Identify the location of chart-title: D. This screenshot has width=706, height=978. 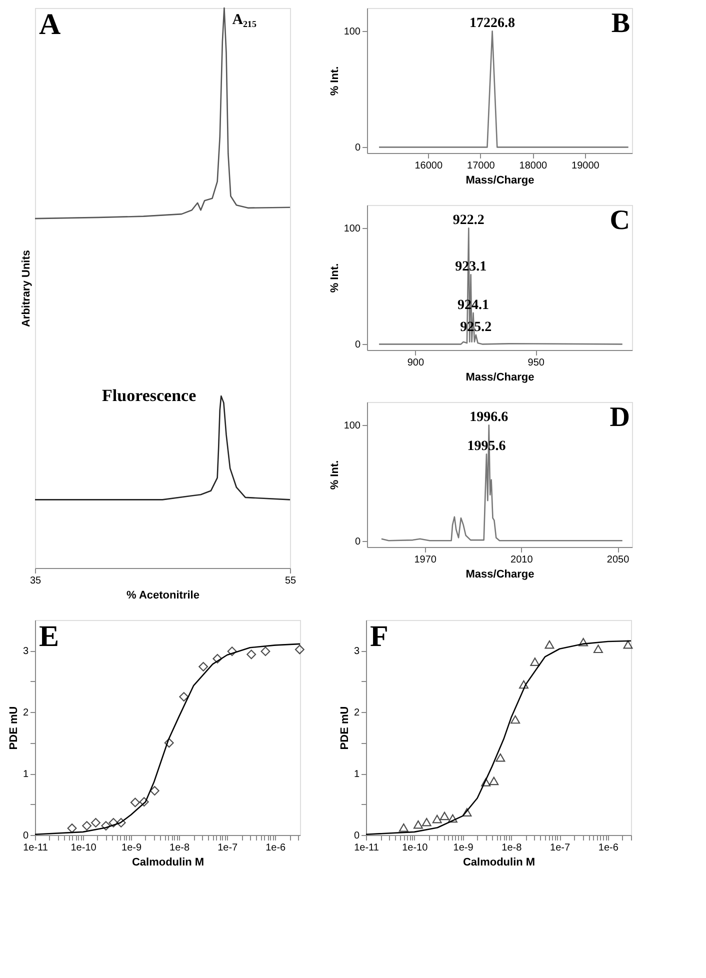
(620, 417).